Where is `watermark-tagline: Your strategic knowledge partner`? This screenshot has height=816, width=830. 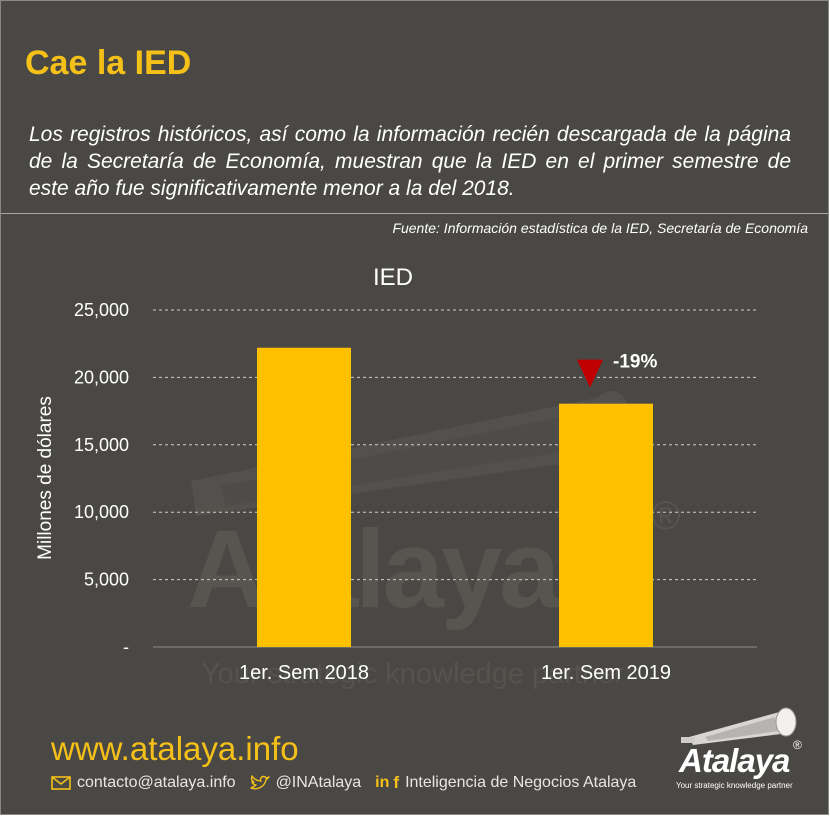 watermark-tagline: Your strategic knowledge partner is located at coordinates (412, 674).